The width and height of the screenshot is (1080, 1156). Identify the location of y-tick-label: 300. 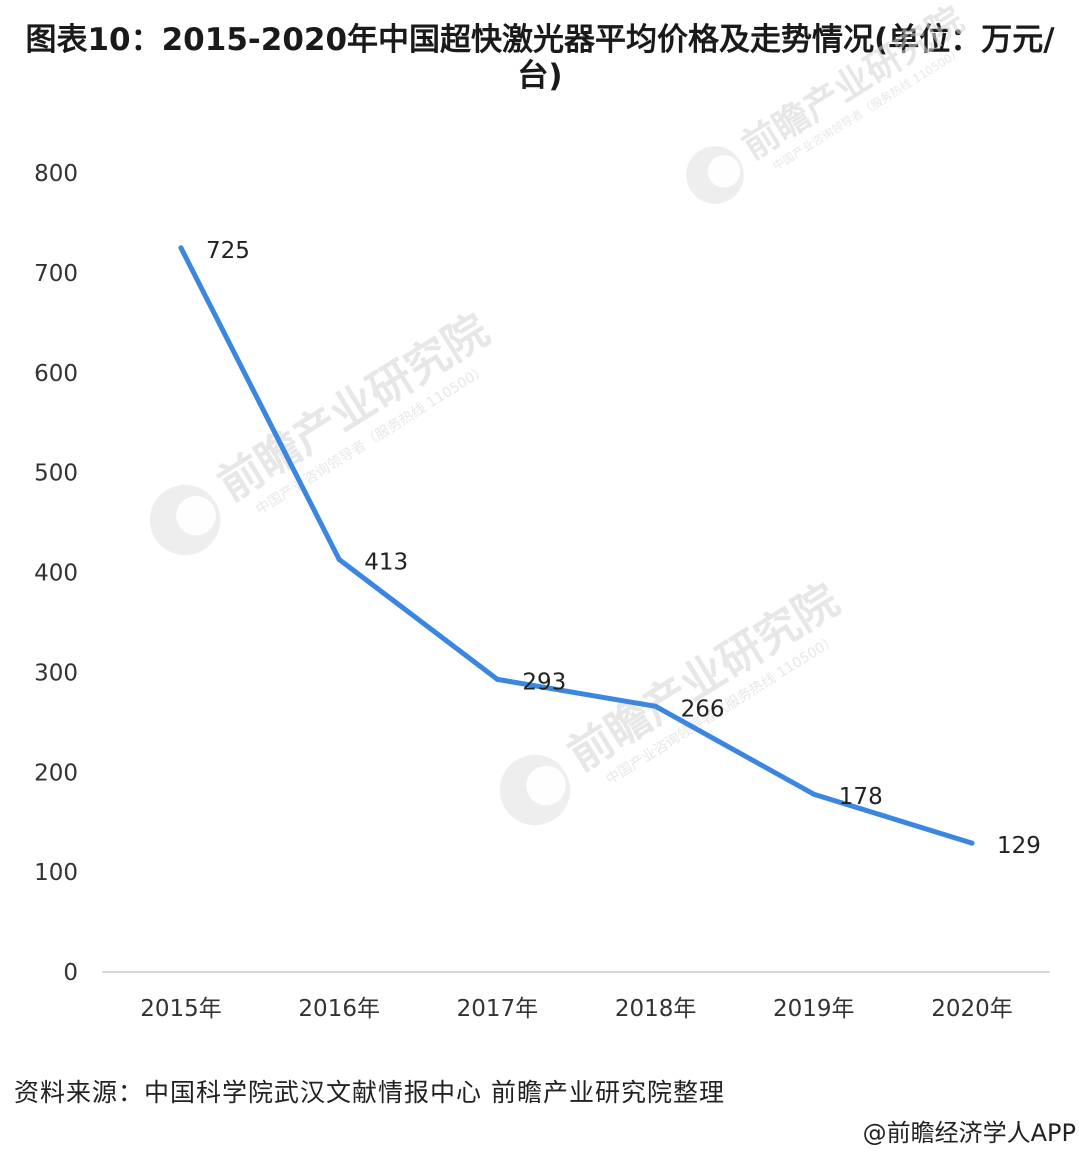
(56, 673).